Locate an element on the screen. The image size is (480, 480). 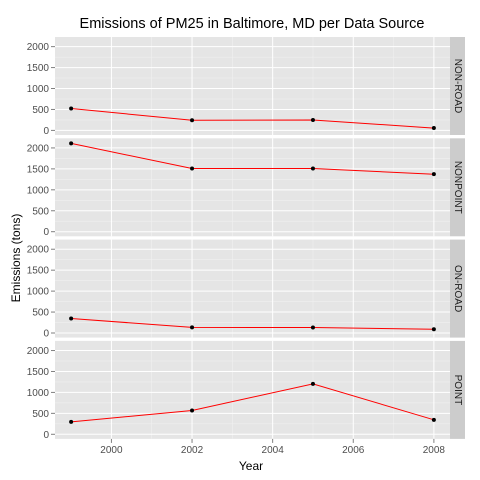
facet-label-nonpoint: NONPOINT is located at coordinates (457, 187).